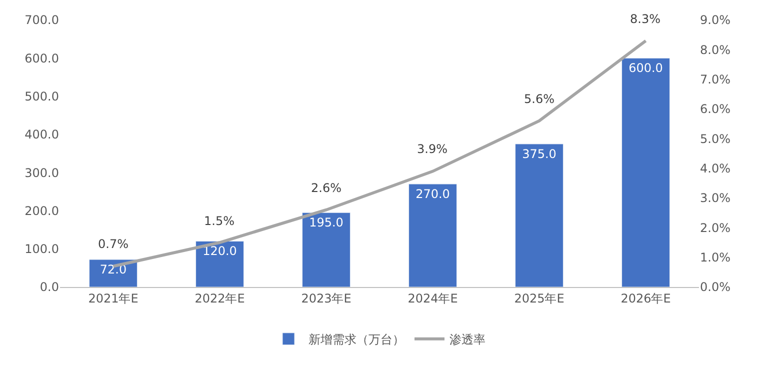  Describe the element at coordinates (49, 287) in the screenshot. I see `y-tick-label: 0.0` at that location.